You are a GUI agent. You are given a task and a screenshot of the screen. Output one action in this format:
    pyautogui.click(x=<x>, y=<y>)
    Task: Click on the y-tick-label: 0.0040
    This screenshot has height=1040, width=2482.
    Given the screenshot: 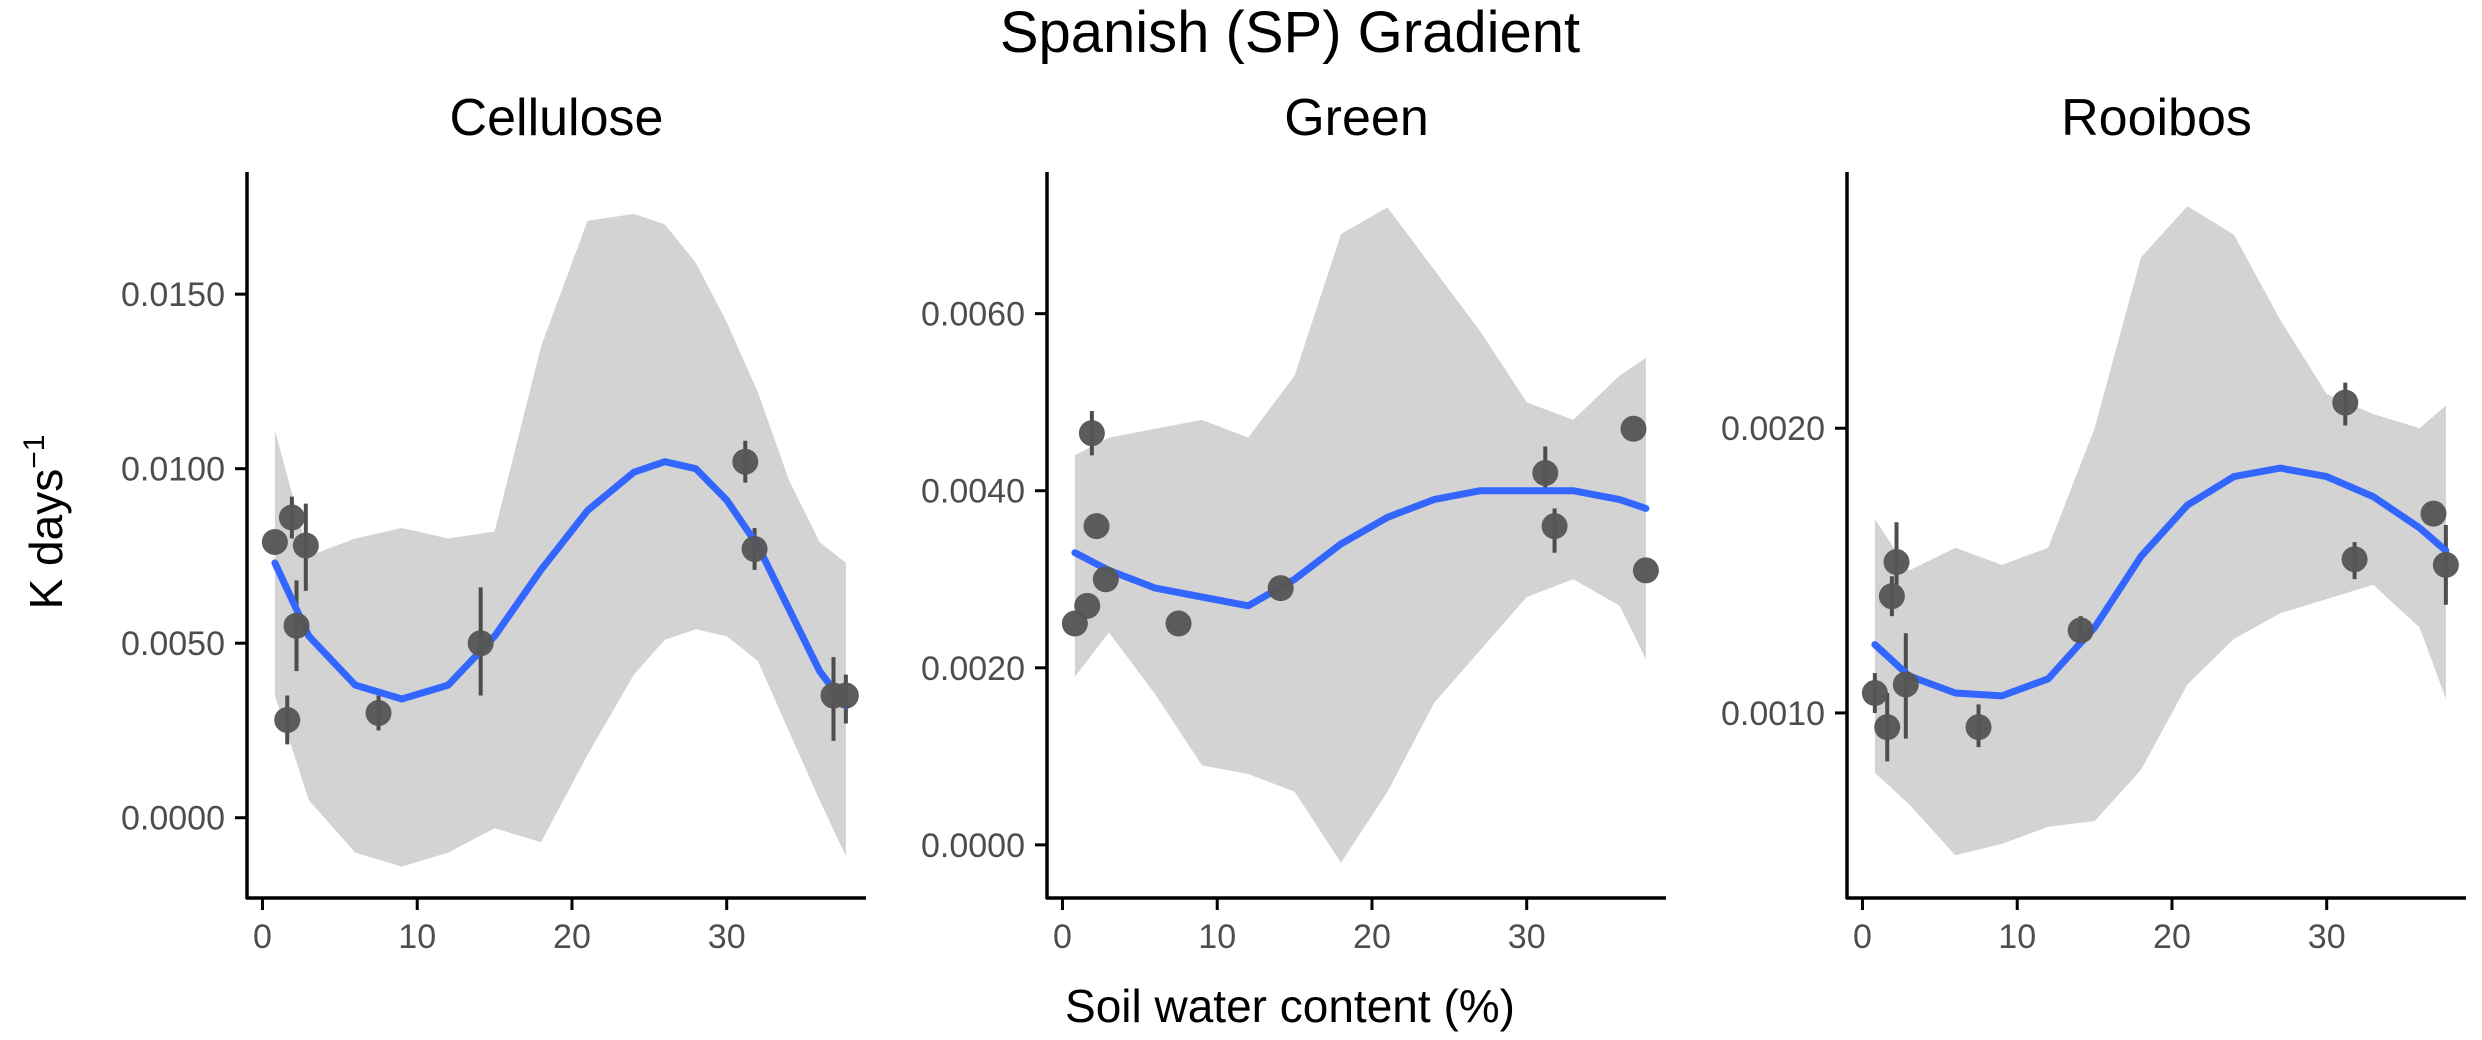 What is the action you would take?
    pyautogui.click(x=973, y=492)
    